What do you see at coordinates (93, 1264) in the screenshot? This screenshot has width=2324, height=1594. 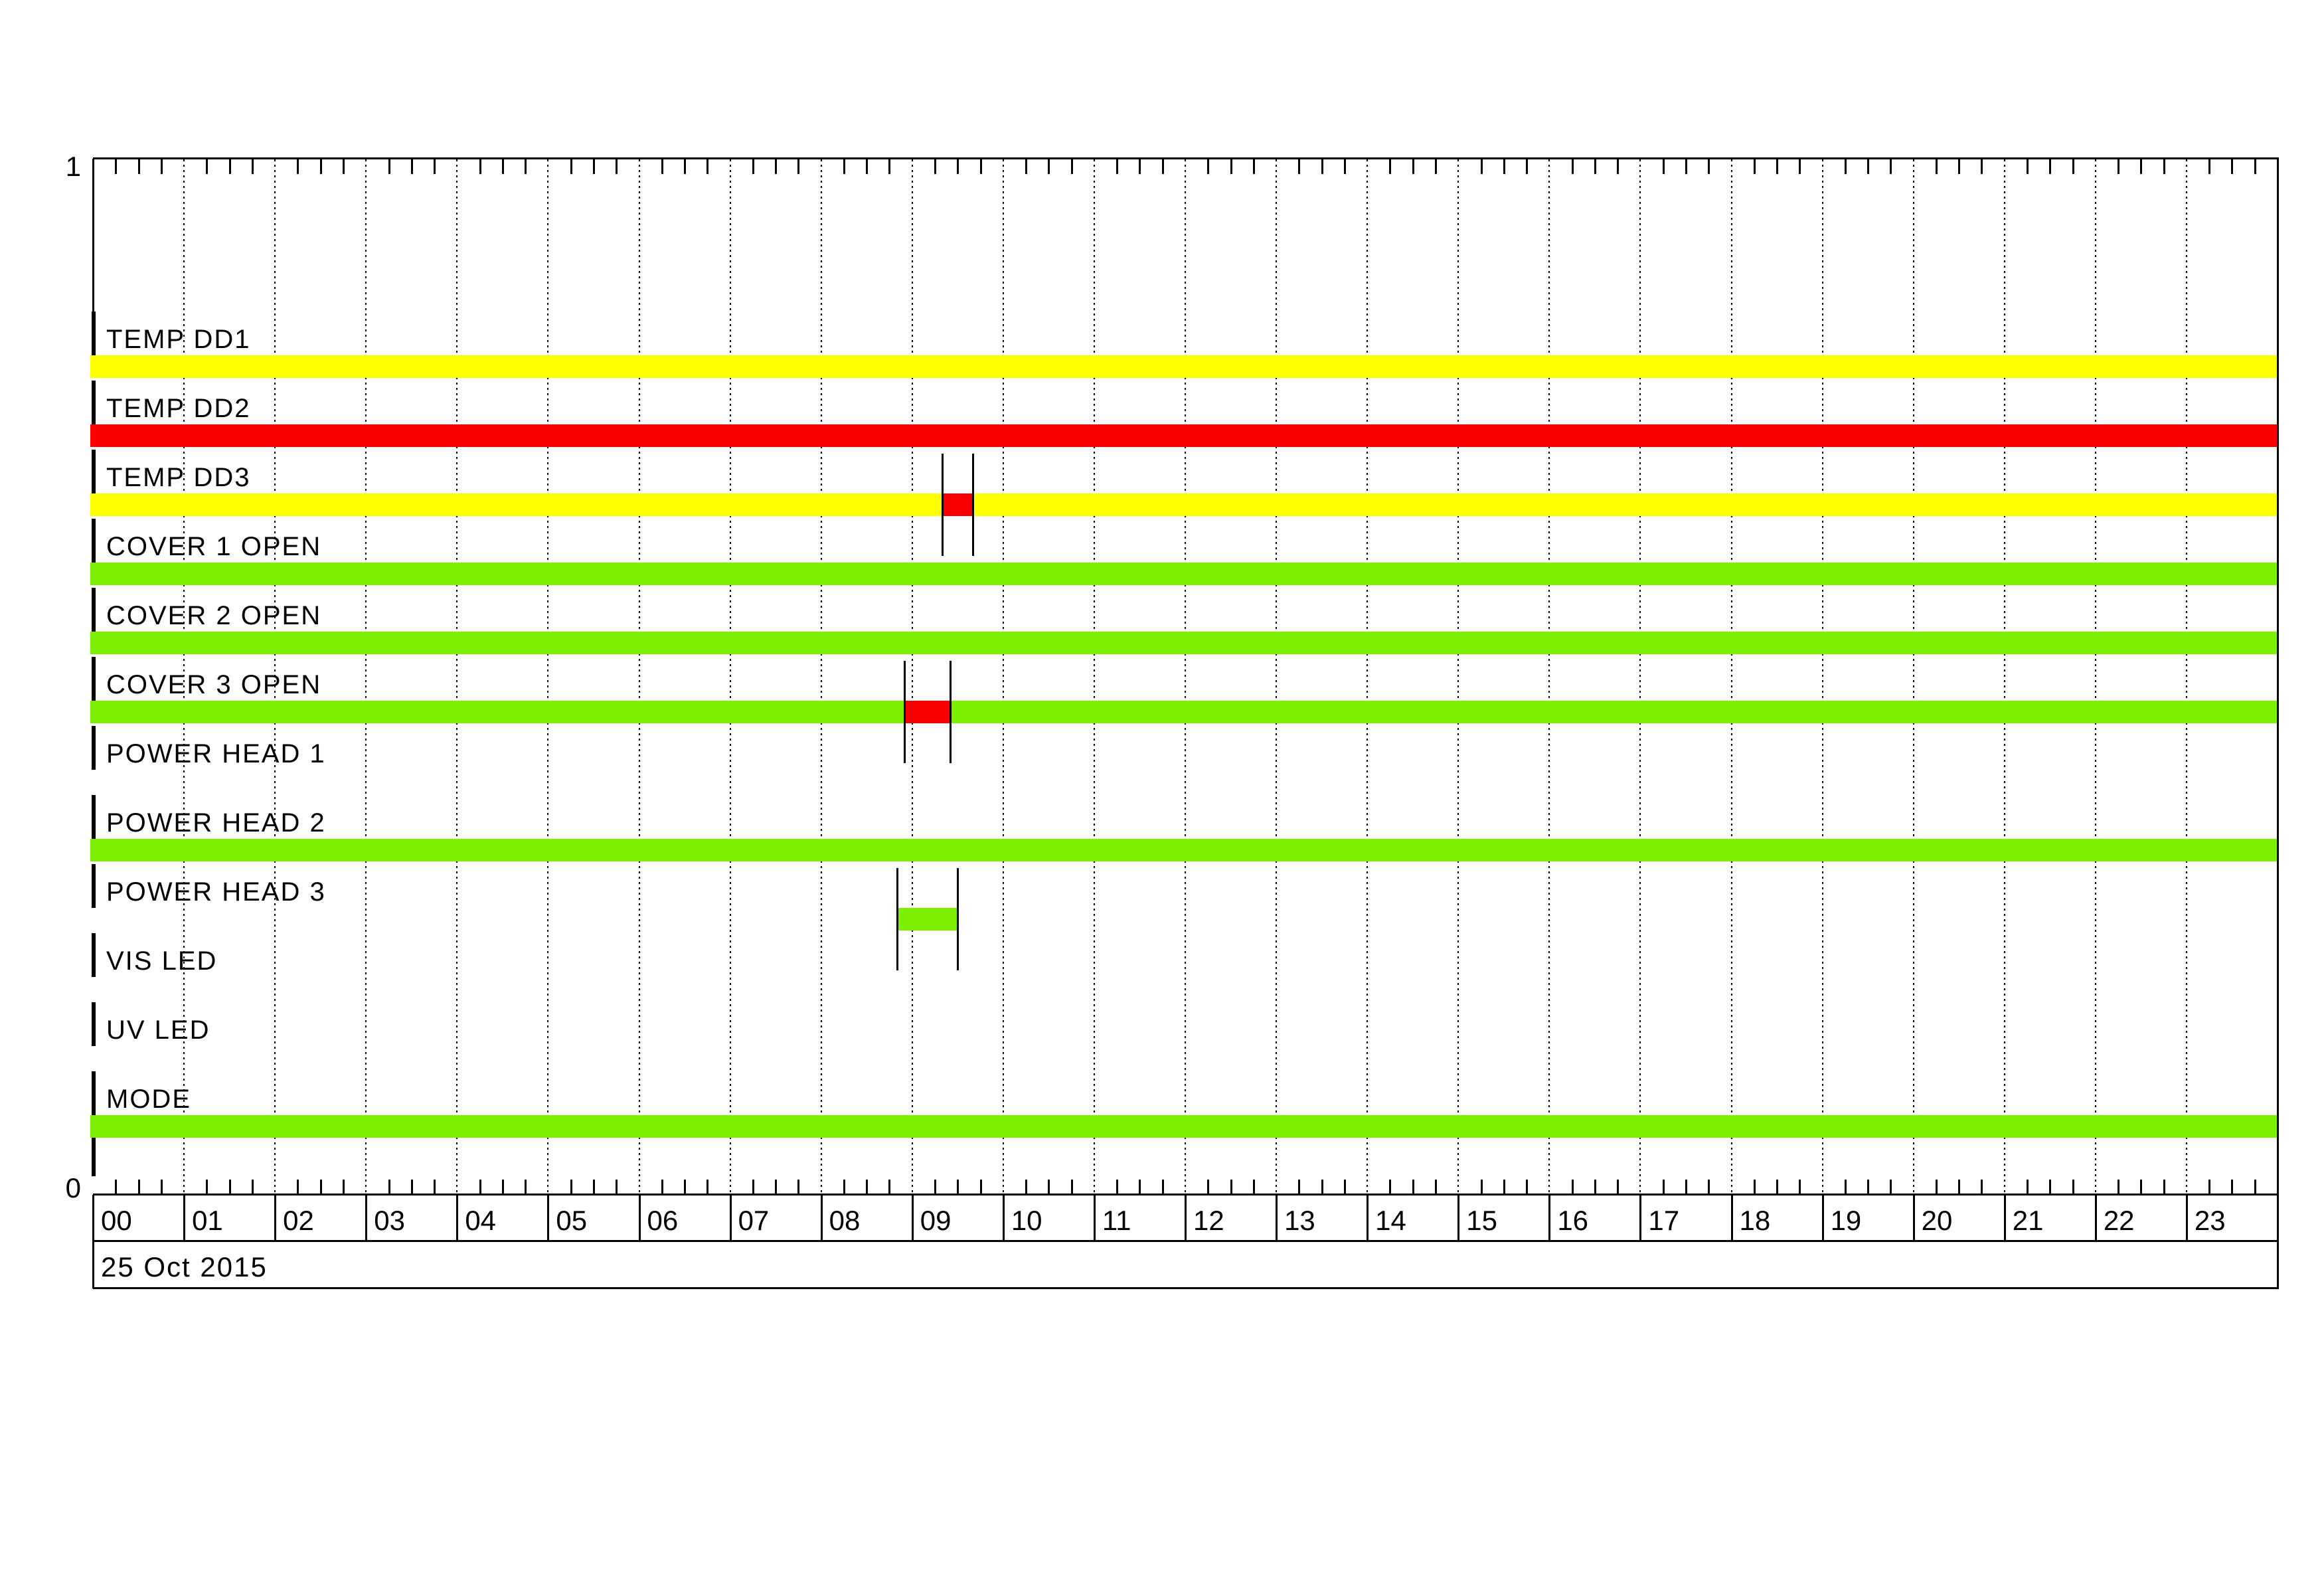 I see `date-row-left-border` at bounding box center [93, 1264].